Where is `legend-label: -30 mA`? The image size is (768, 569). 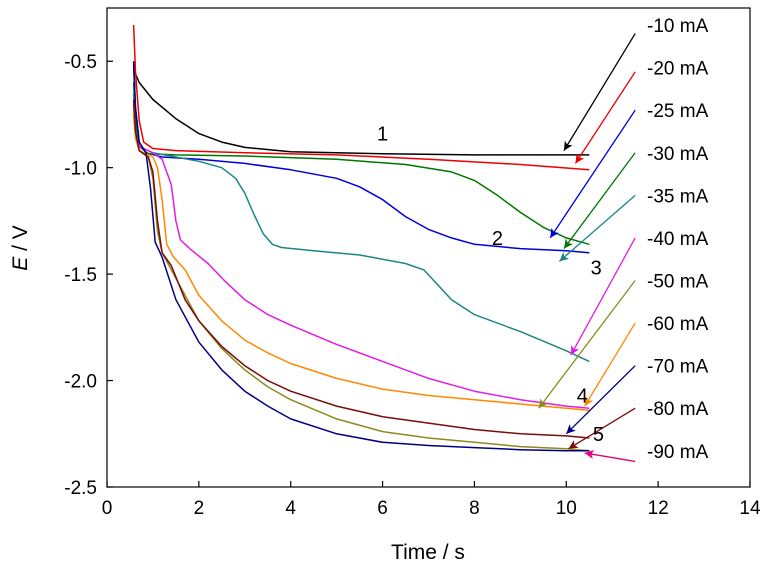 legend-label: -30 mA is located at coordinates (678, 154).